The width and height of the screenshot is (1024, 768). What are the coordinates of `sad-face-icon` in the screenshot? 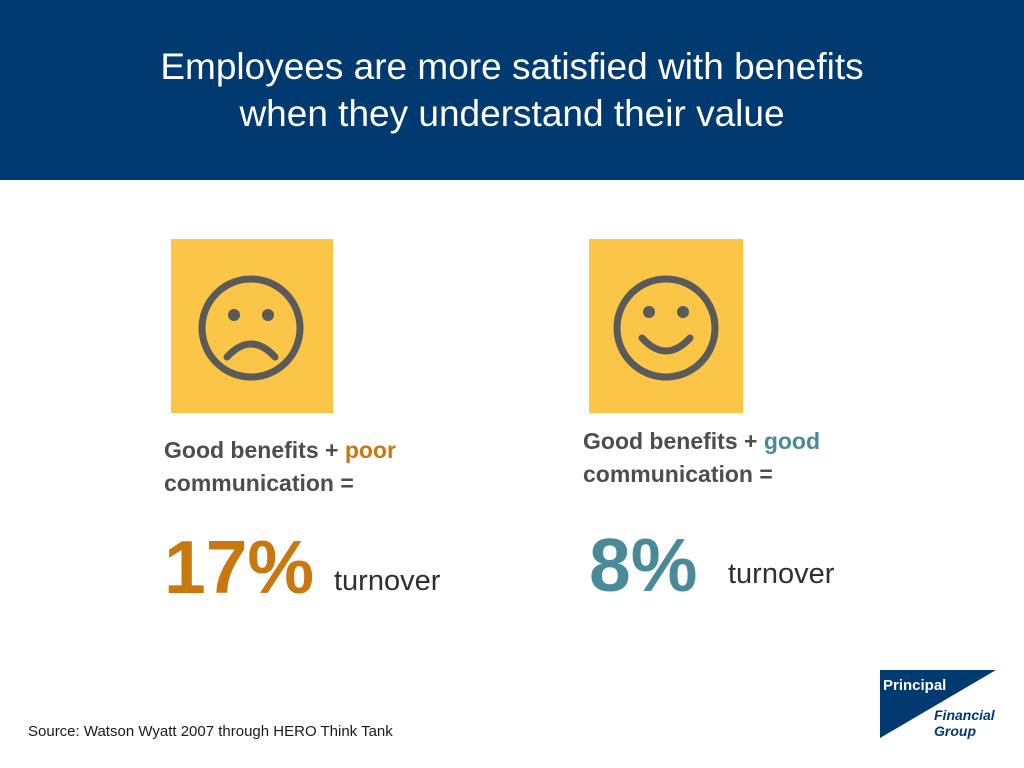 It's located at (251, 328).